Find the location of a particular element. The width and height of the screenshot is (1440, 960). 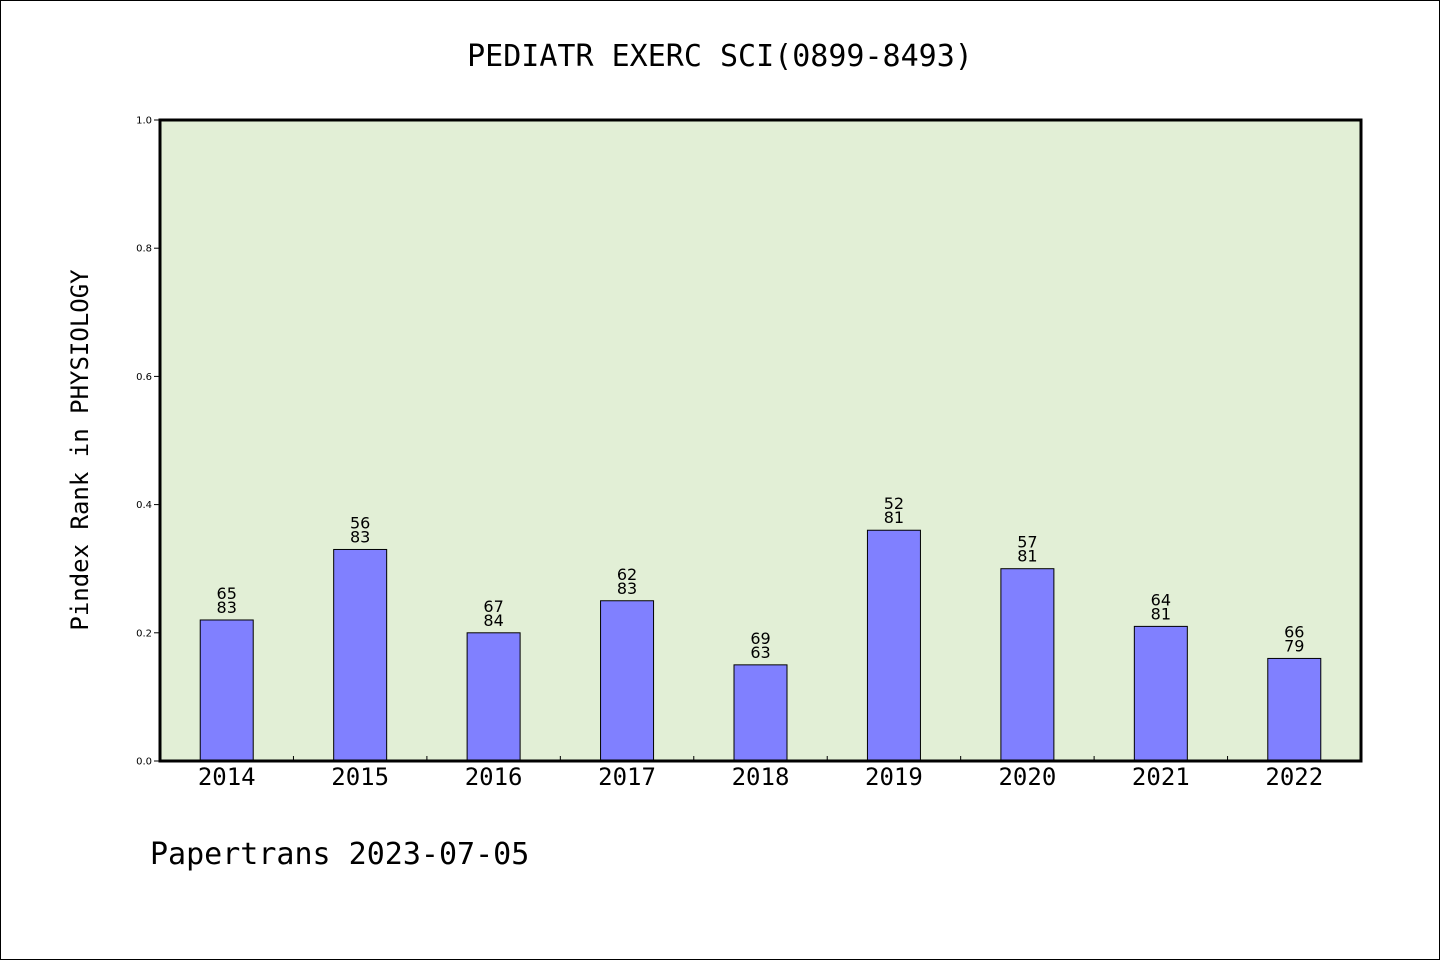

bar-label-top: 64 is located at coordinates (1161, 599).